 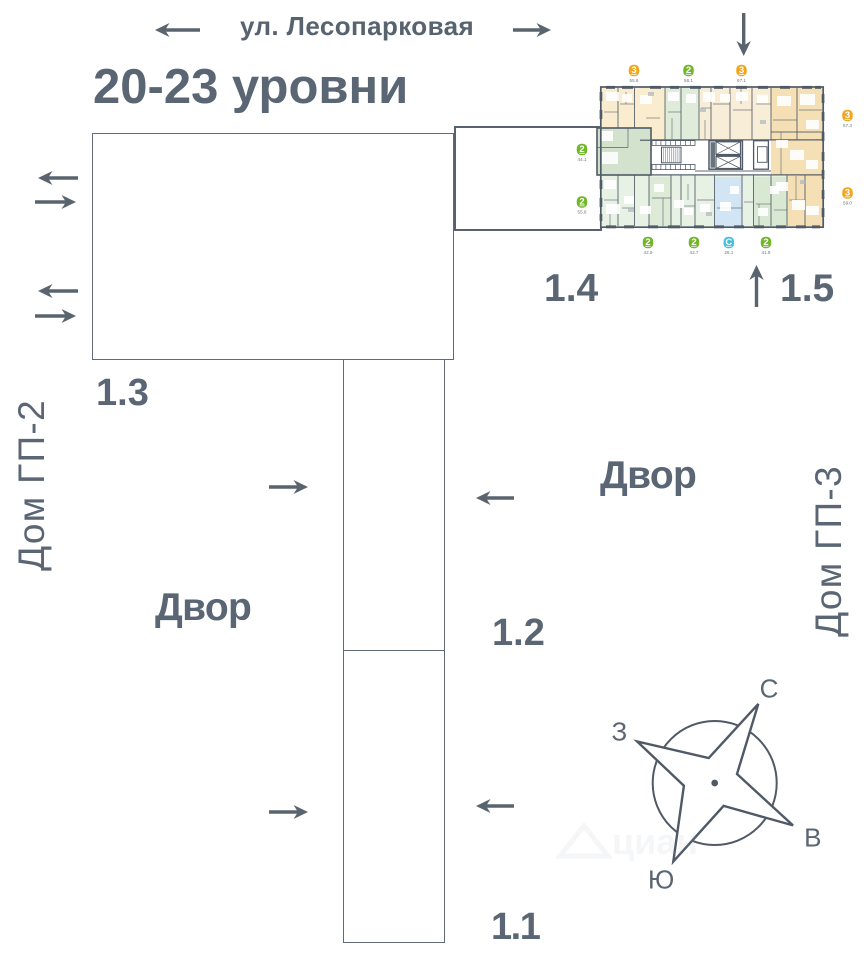 I want to click on svg-text: 41.9, so click(x=766, y=252).